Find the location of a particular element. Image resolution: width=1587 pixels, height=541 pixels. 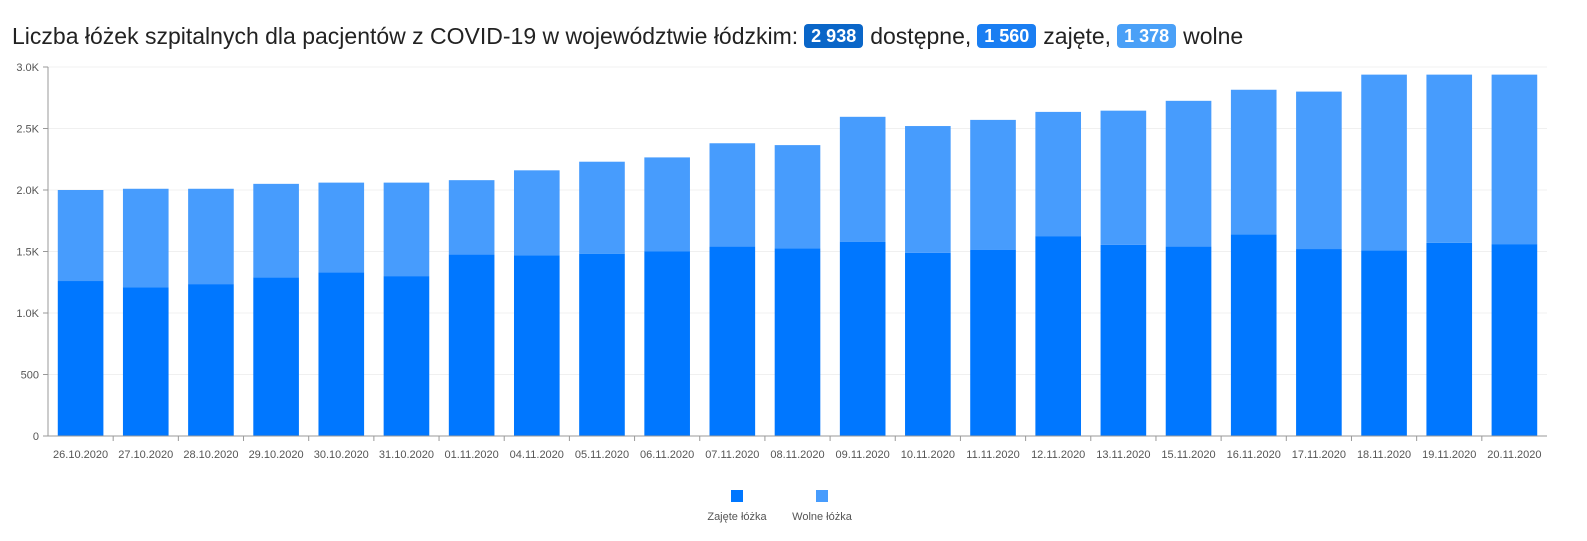

x-tick-label: 31.10.2020 is located at coordinates (406, 455).